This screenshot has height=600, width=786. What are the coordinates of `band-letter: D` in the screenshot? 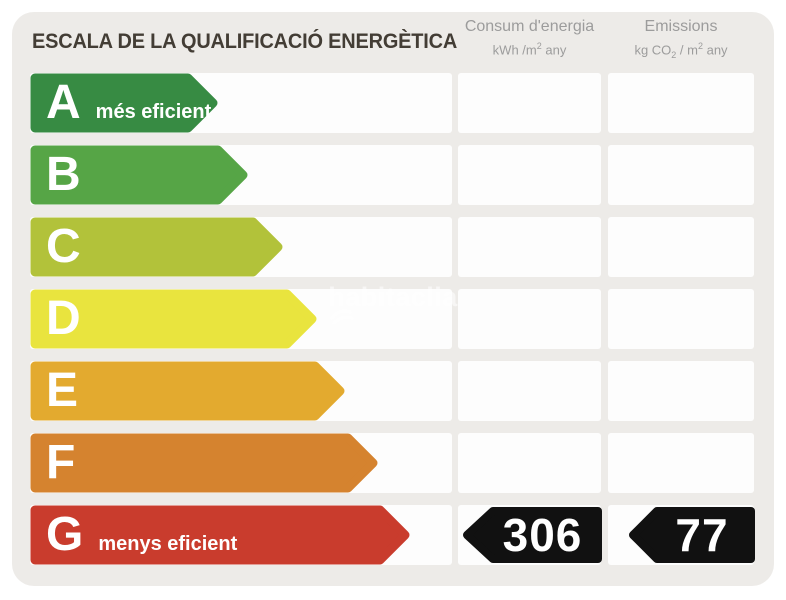 It's located at (63, 318).